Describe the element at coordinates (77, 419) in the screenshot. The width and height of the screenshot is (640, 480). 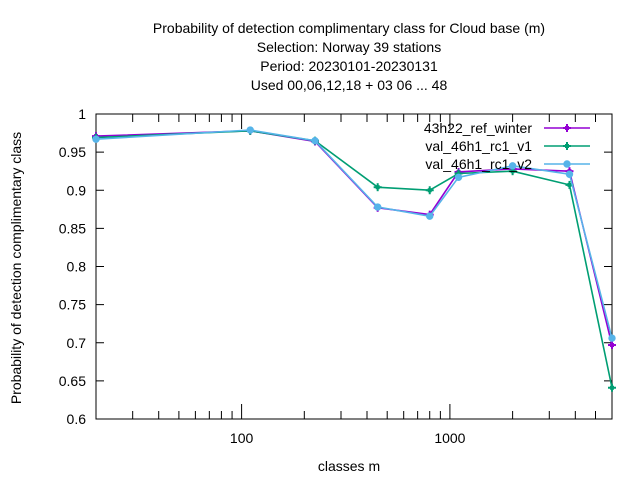
I see `y-tick-label: 0.6` at that location.